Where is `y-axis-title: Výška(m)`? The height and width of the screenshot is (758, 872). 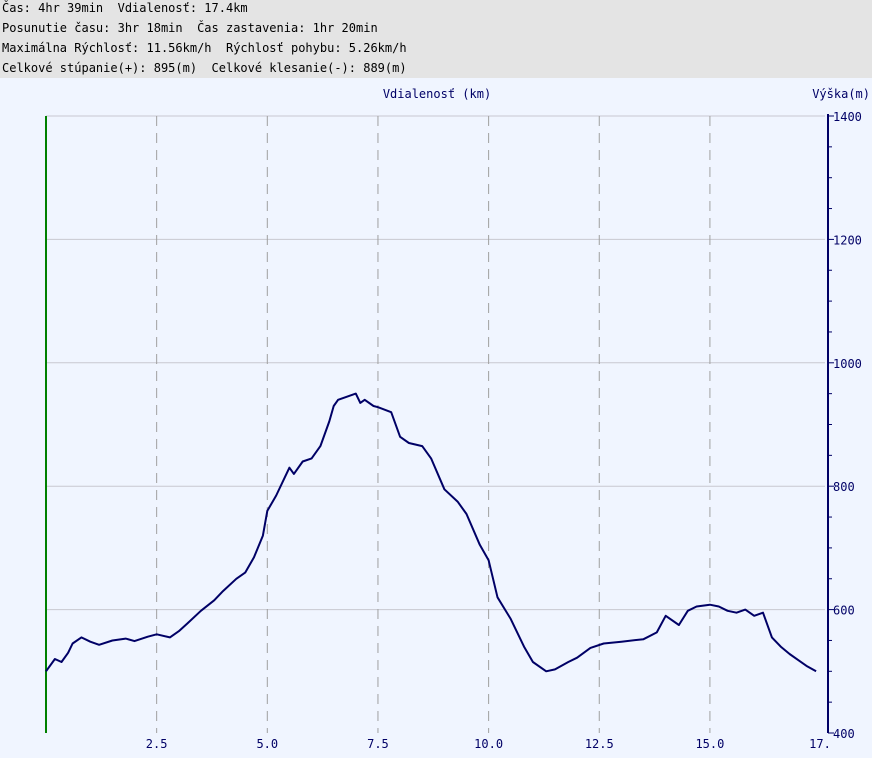
y-axis-title: Výška(m) is located at coordinates (841, 94).